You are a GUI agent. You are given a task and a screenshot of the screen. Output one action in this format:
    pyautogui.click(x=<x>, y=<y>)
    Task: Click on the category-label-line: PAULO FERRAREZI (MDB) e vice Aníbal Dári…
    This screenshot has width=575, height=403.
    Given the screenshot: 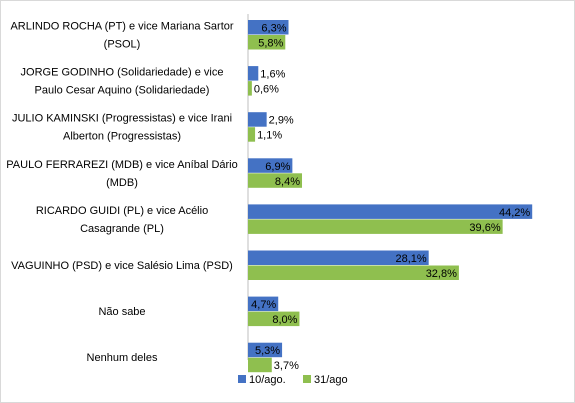 What is the action you would take?
    pyautogui.click(x=121, y=165)
    